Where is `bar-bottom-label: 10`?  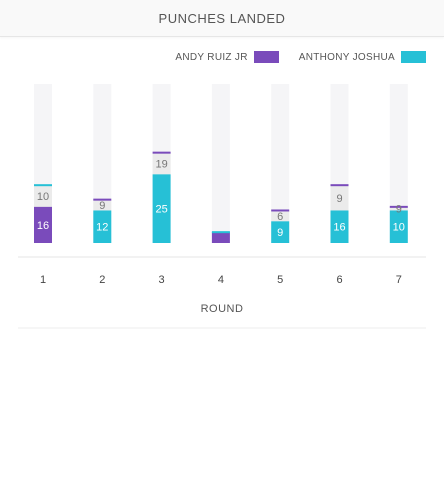
bar-bottom-label: 10 is located at coordinates (399, 228).